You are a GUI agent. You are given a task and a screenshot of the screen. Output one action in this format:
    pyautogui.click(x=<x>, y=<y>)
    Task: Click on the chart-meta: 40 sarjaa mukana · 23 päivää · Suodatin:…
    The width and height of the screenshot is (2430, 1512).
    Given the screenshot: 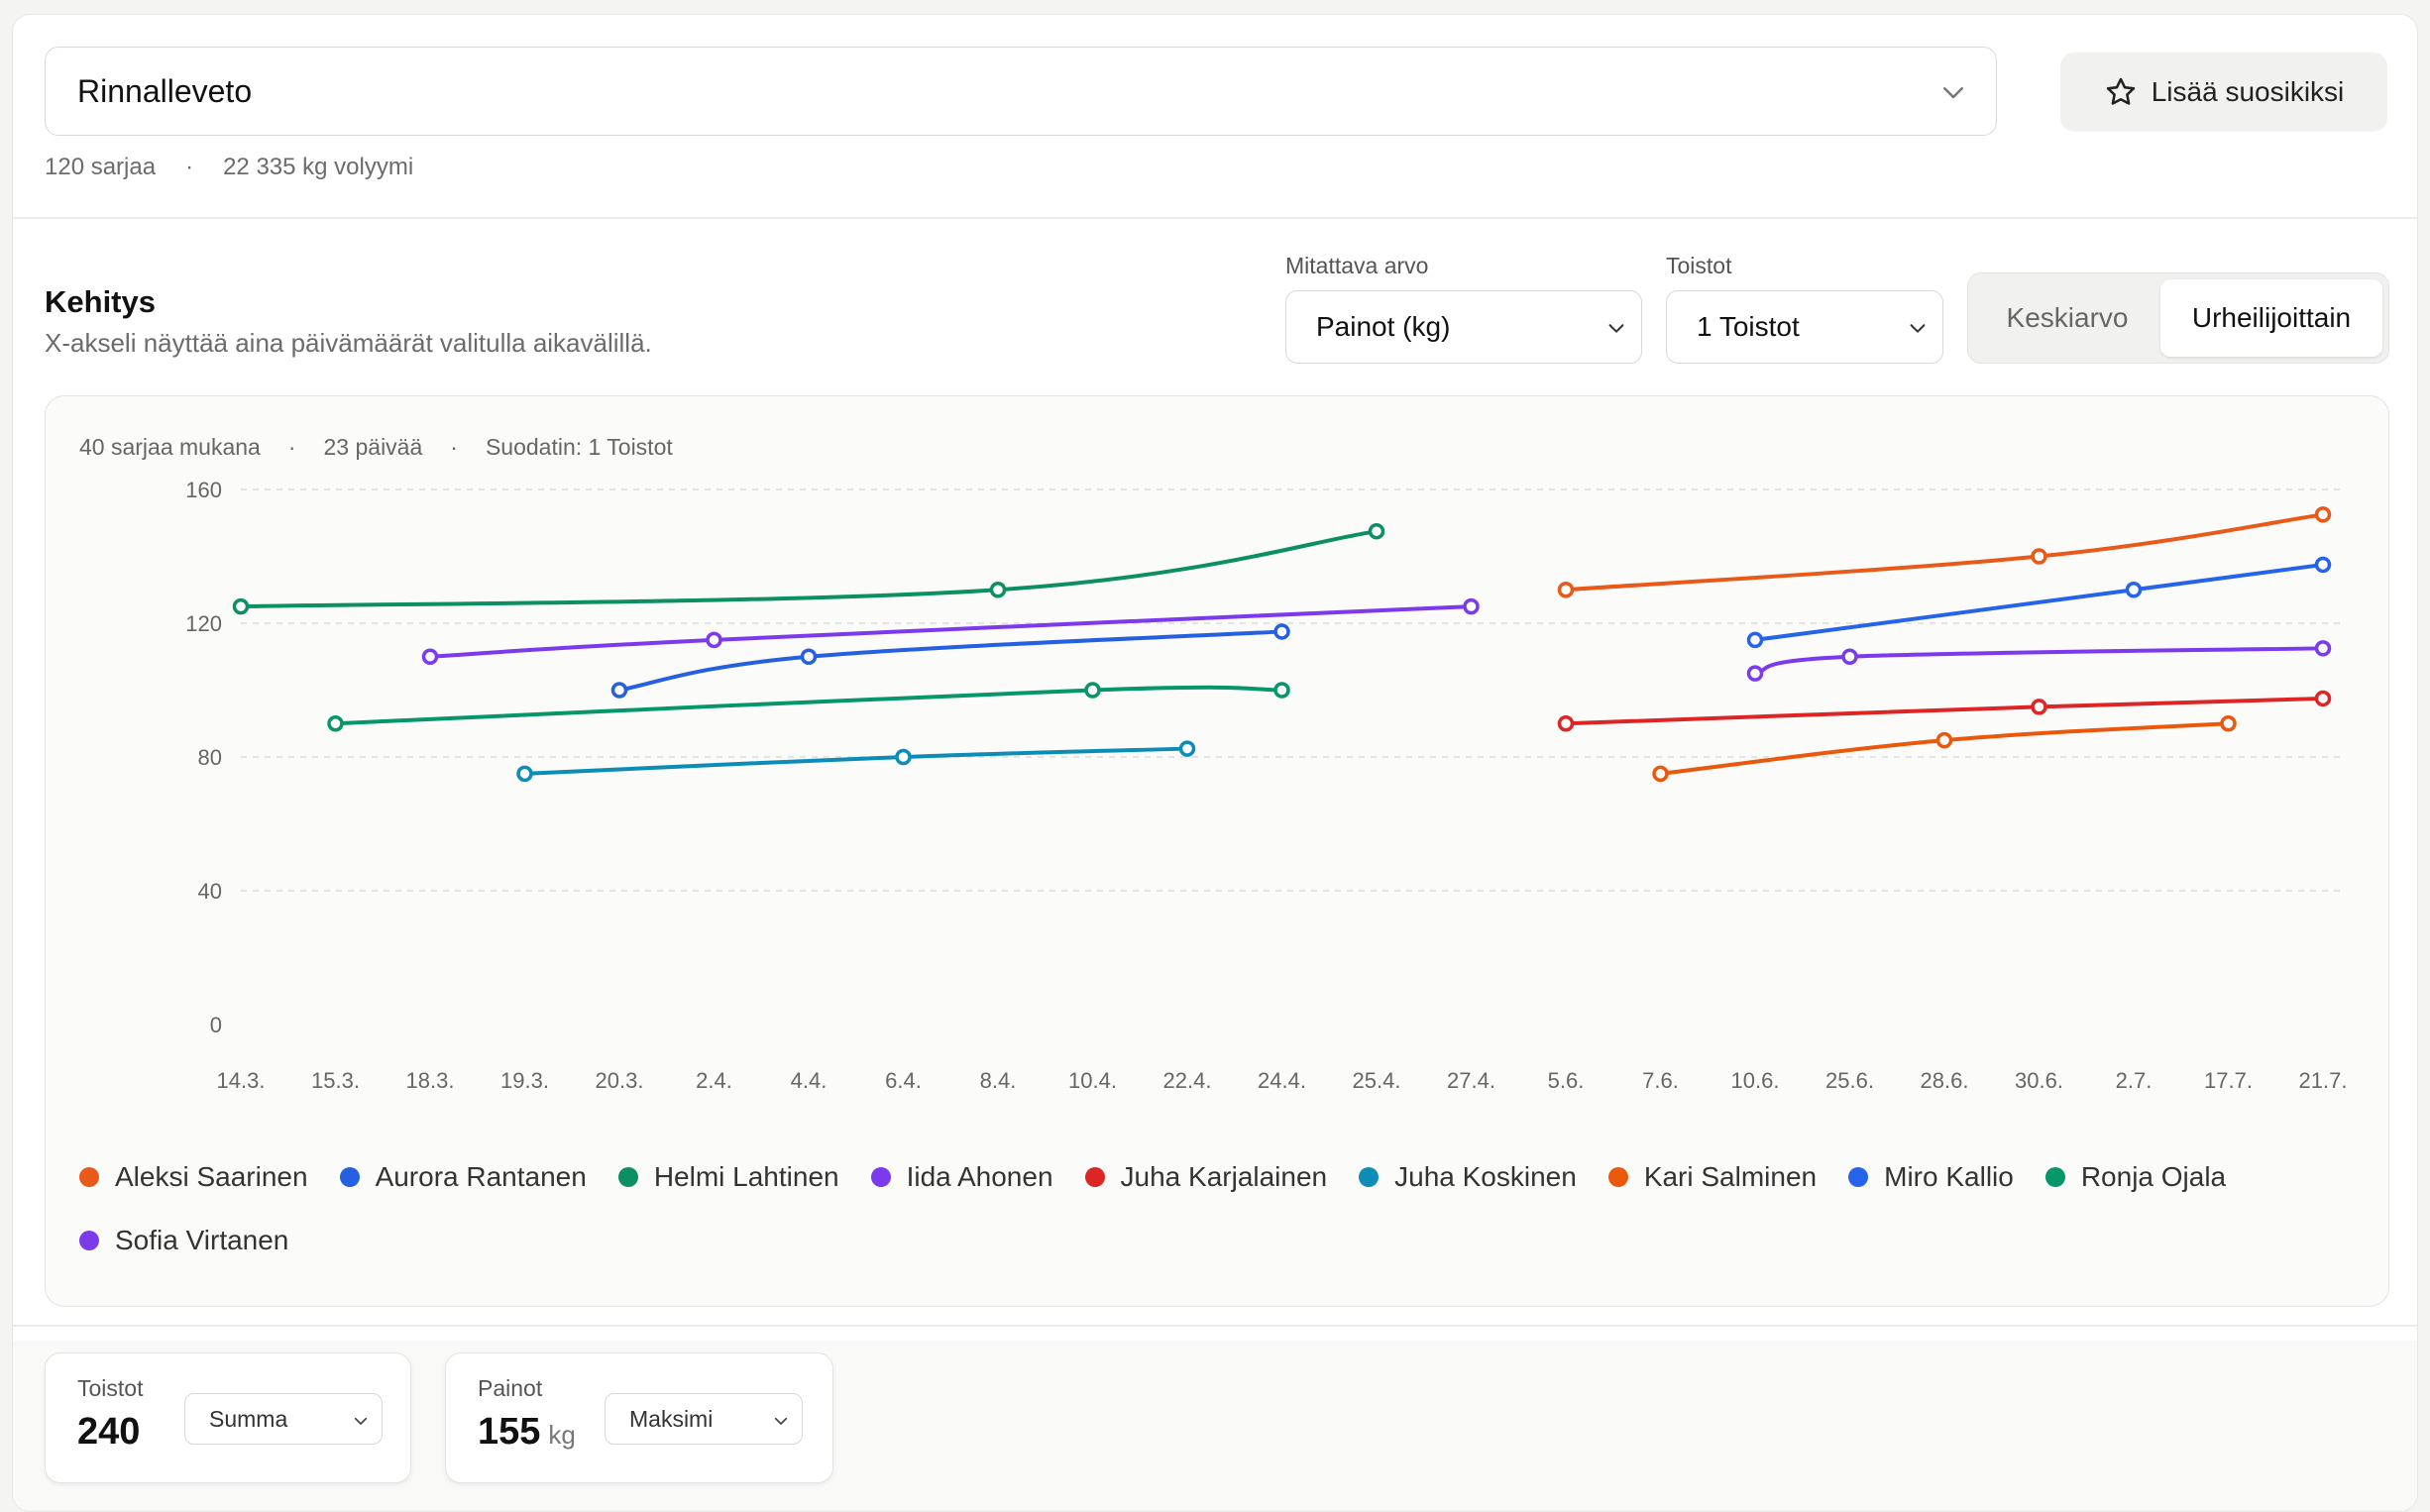 What is the action you would take?
    pyautogui.click(x=376, y=448)
    